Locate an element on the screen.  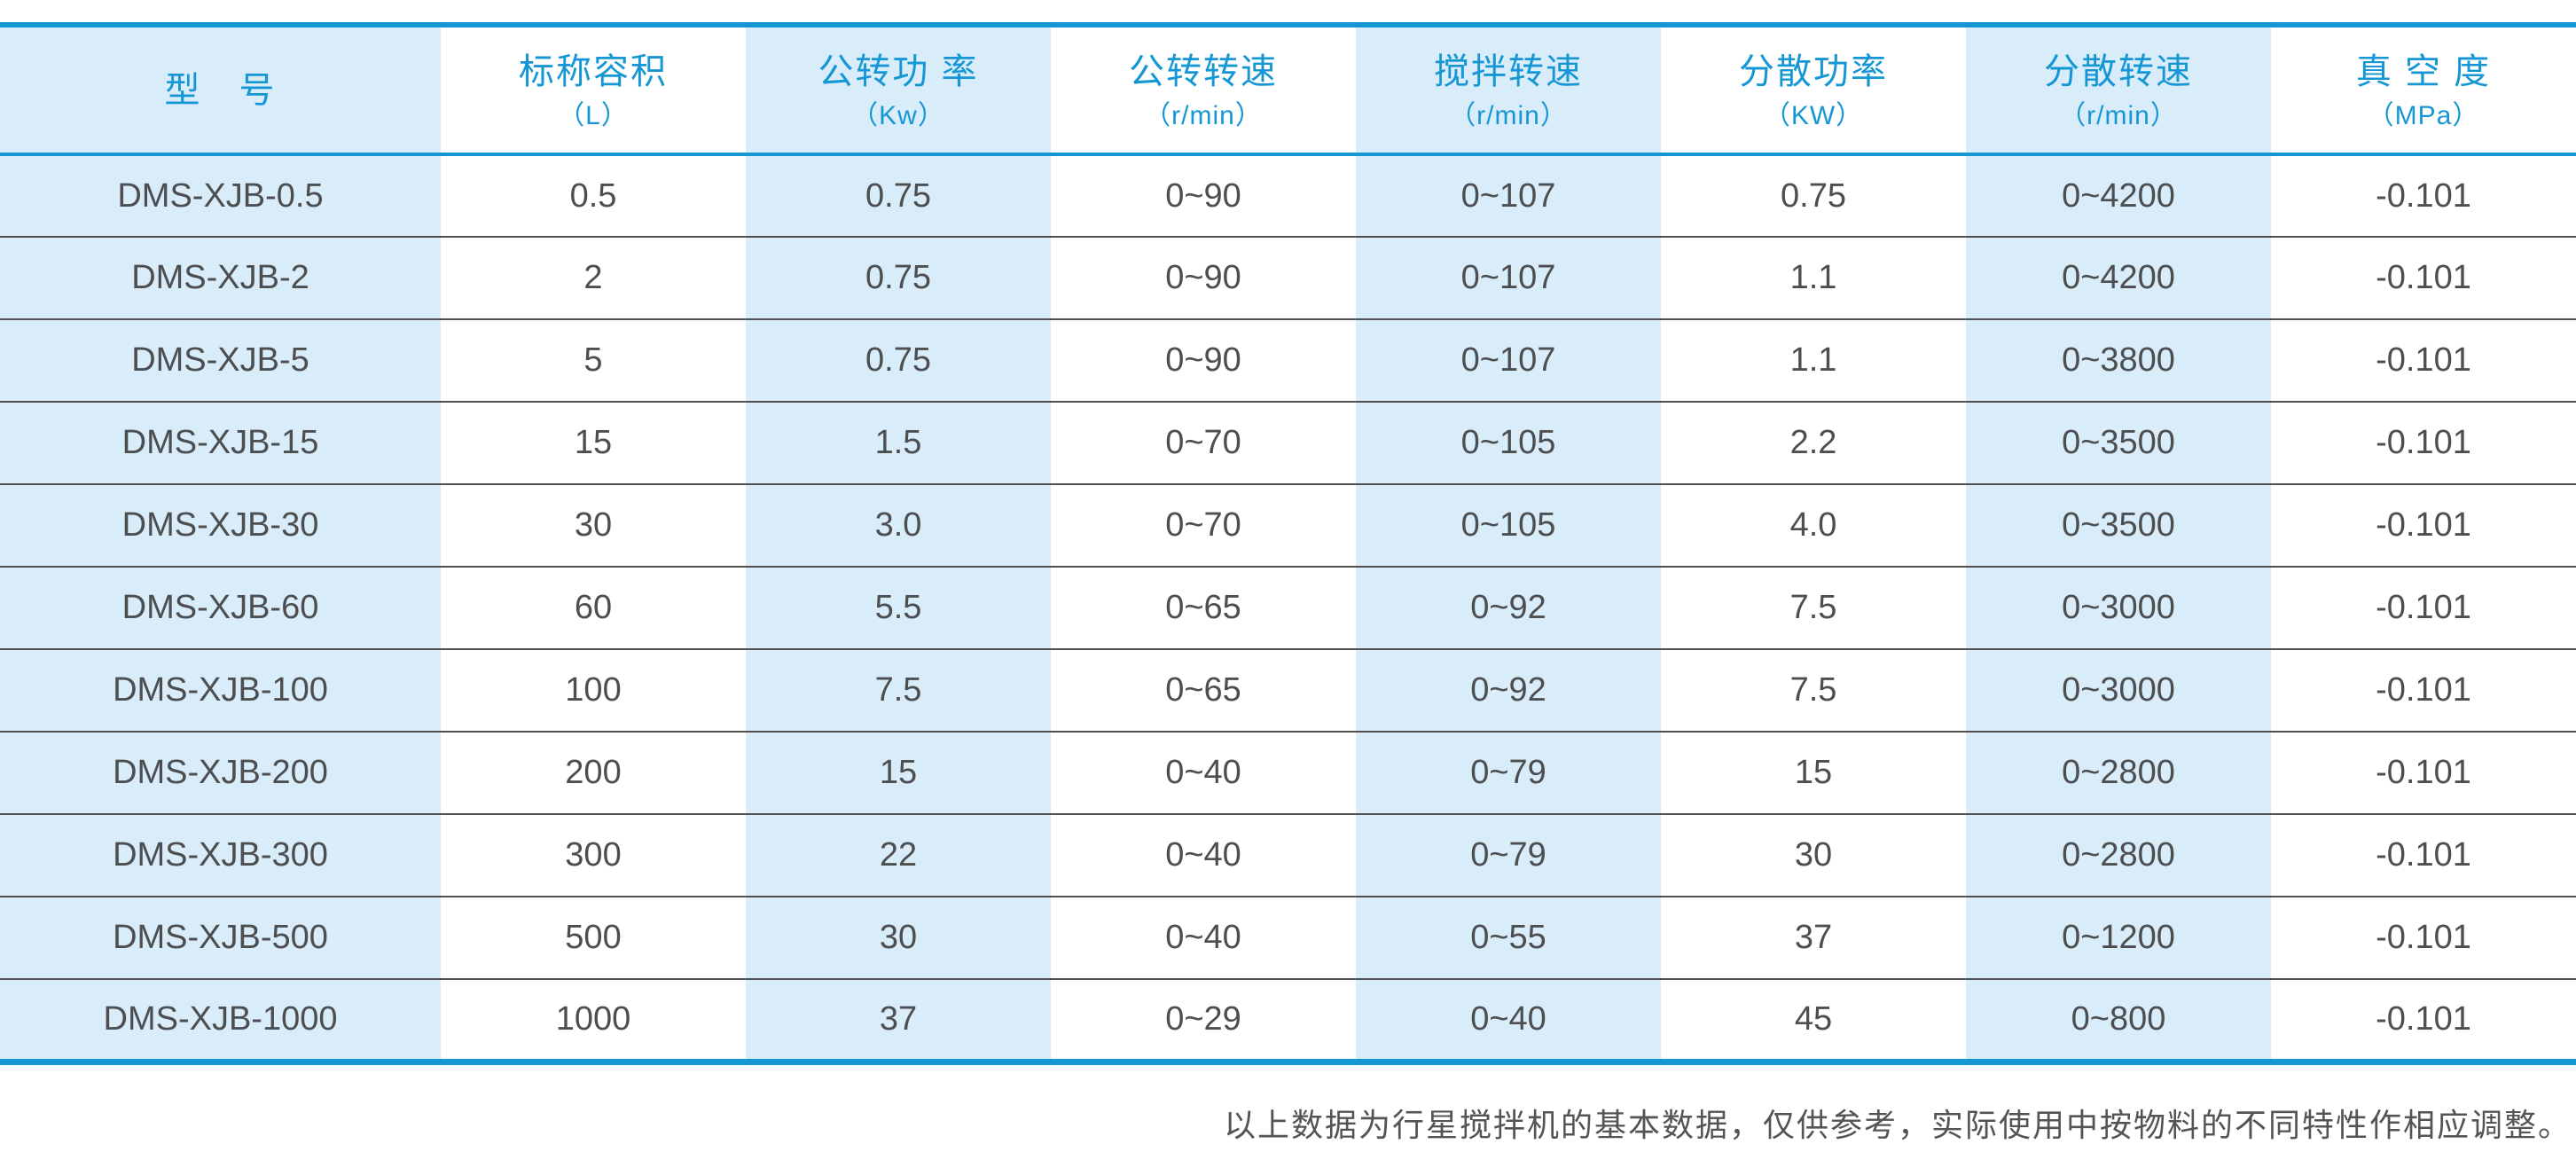
table-row: DMS-XJB-500 500 30 0~40 0~55 37 0~1200 -0.101 is located at coordinates (1288, 937).